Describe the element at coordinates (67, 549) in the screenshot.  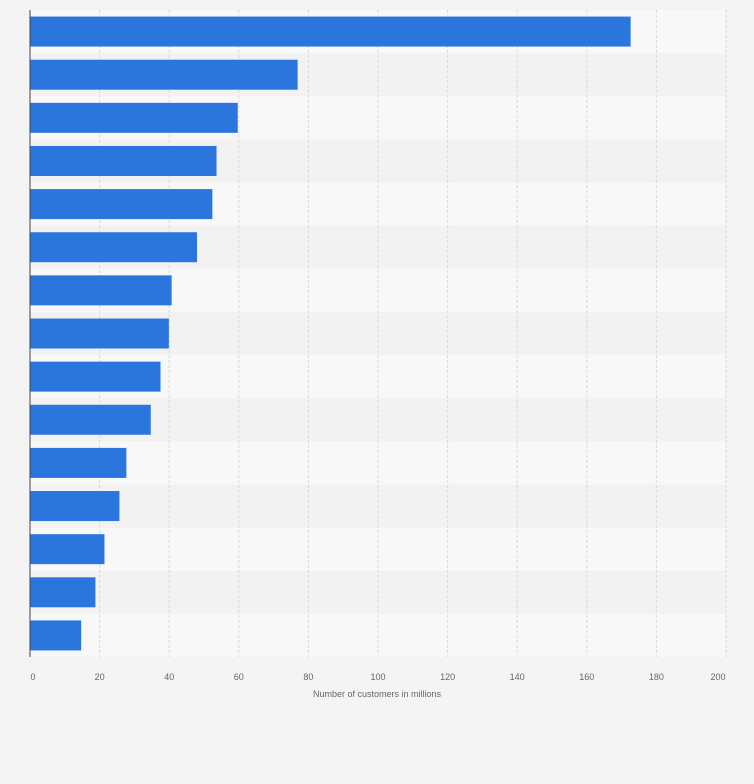
I see `bar-13: 21.4` at that location.